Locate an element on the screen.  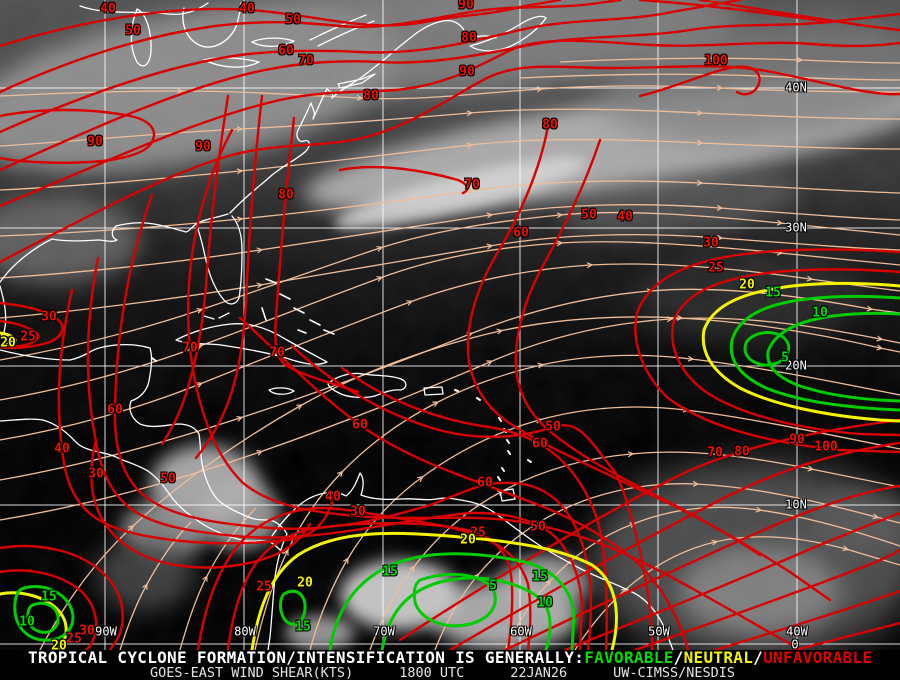
coast-jamaica is located at coordinates (281, 391).